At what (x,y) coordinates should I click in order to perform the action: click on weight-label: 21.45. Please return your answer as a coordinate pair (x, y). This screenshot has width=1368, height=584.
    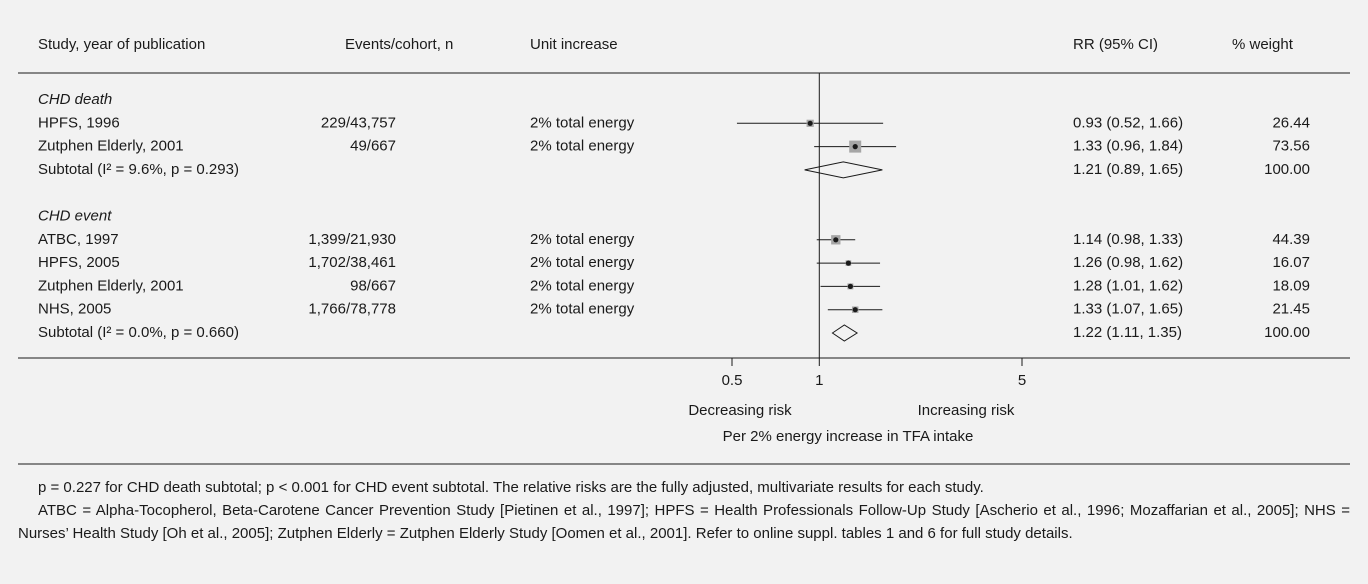
    Looking at the image, I should click on (1291, 309).